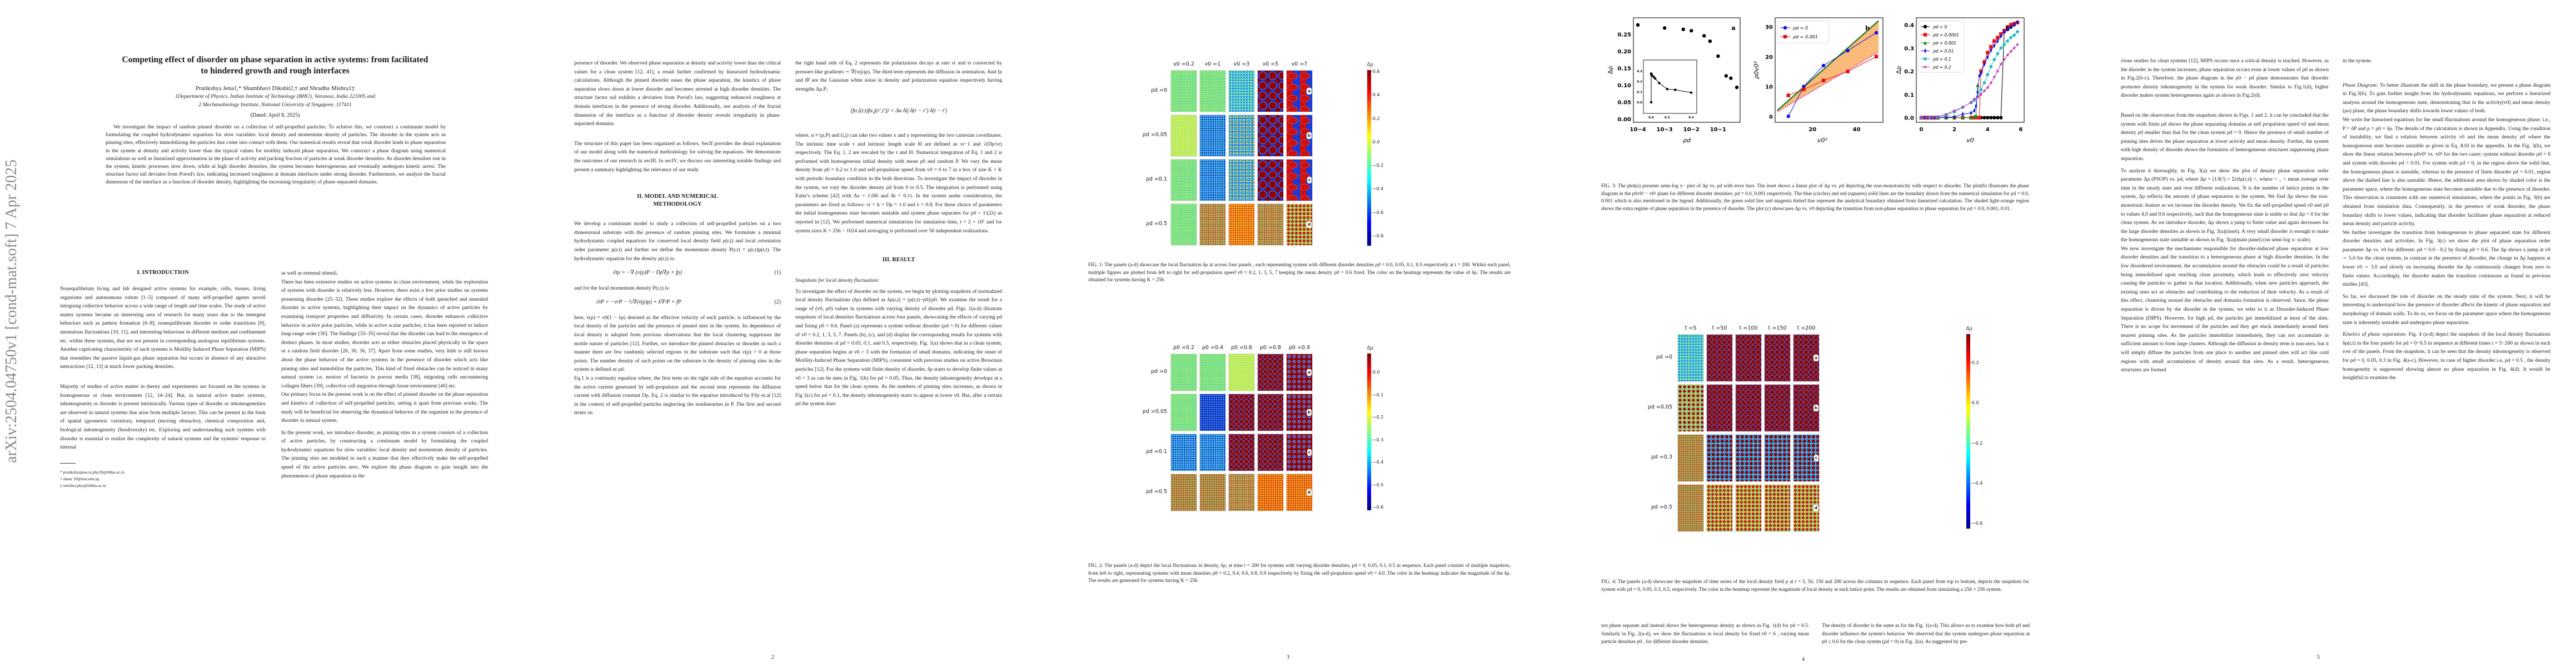 This screenshot has width=2576, height=667. I want to click on footnote: * pratikshyajena.rs.phy20@itbhu.ac.in, so click(92, 472).